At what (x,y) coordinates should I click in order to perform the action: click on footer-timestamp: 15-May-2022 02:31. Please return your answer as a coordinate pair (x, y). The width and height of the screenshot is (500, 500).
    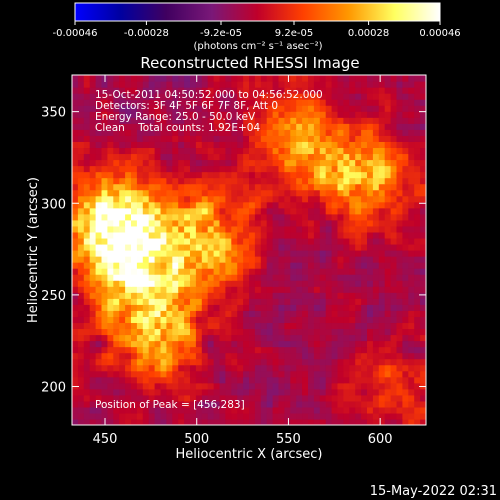
    Looking at the image, I should click on (433, 491).